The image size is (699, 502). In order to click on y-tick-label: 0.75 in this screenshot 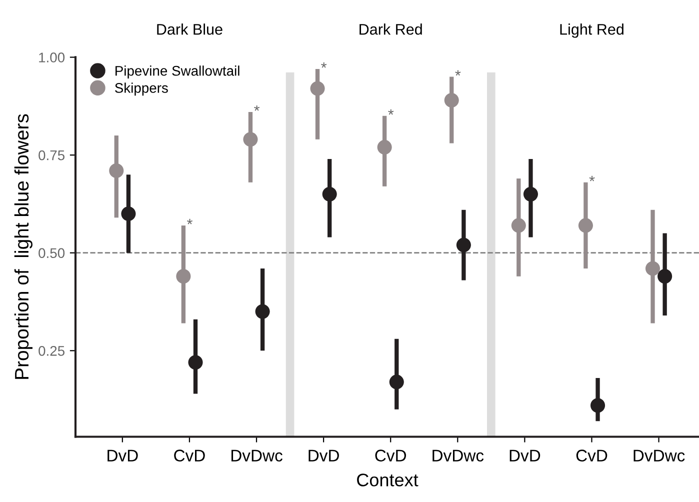, I will do `click(51, 155)`.